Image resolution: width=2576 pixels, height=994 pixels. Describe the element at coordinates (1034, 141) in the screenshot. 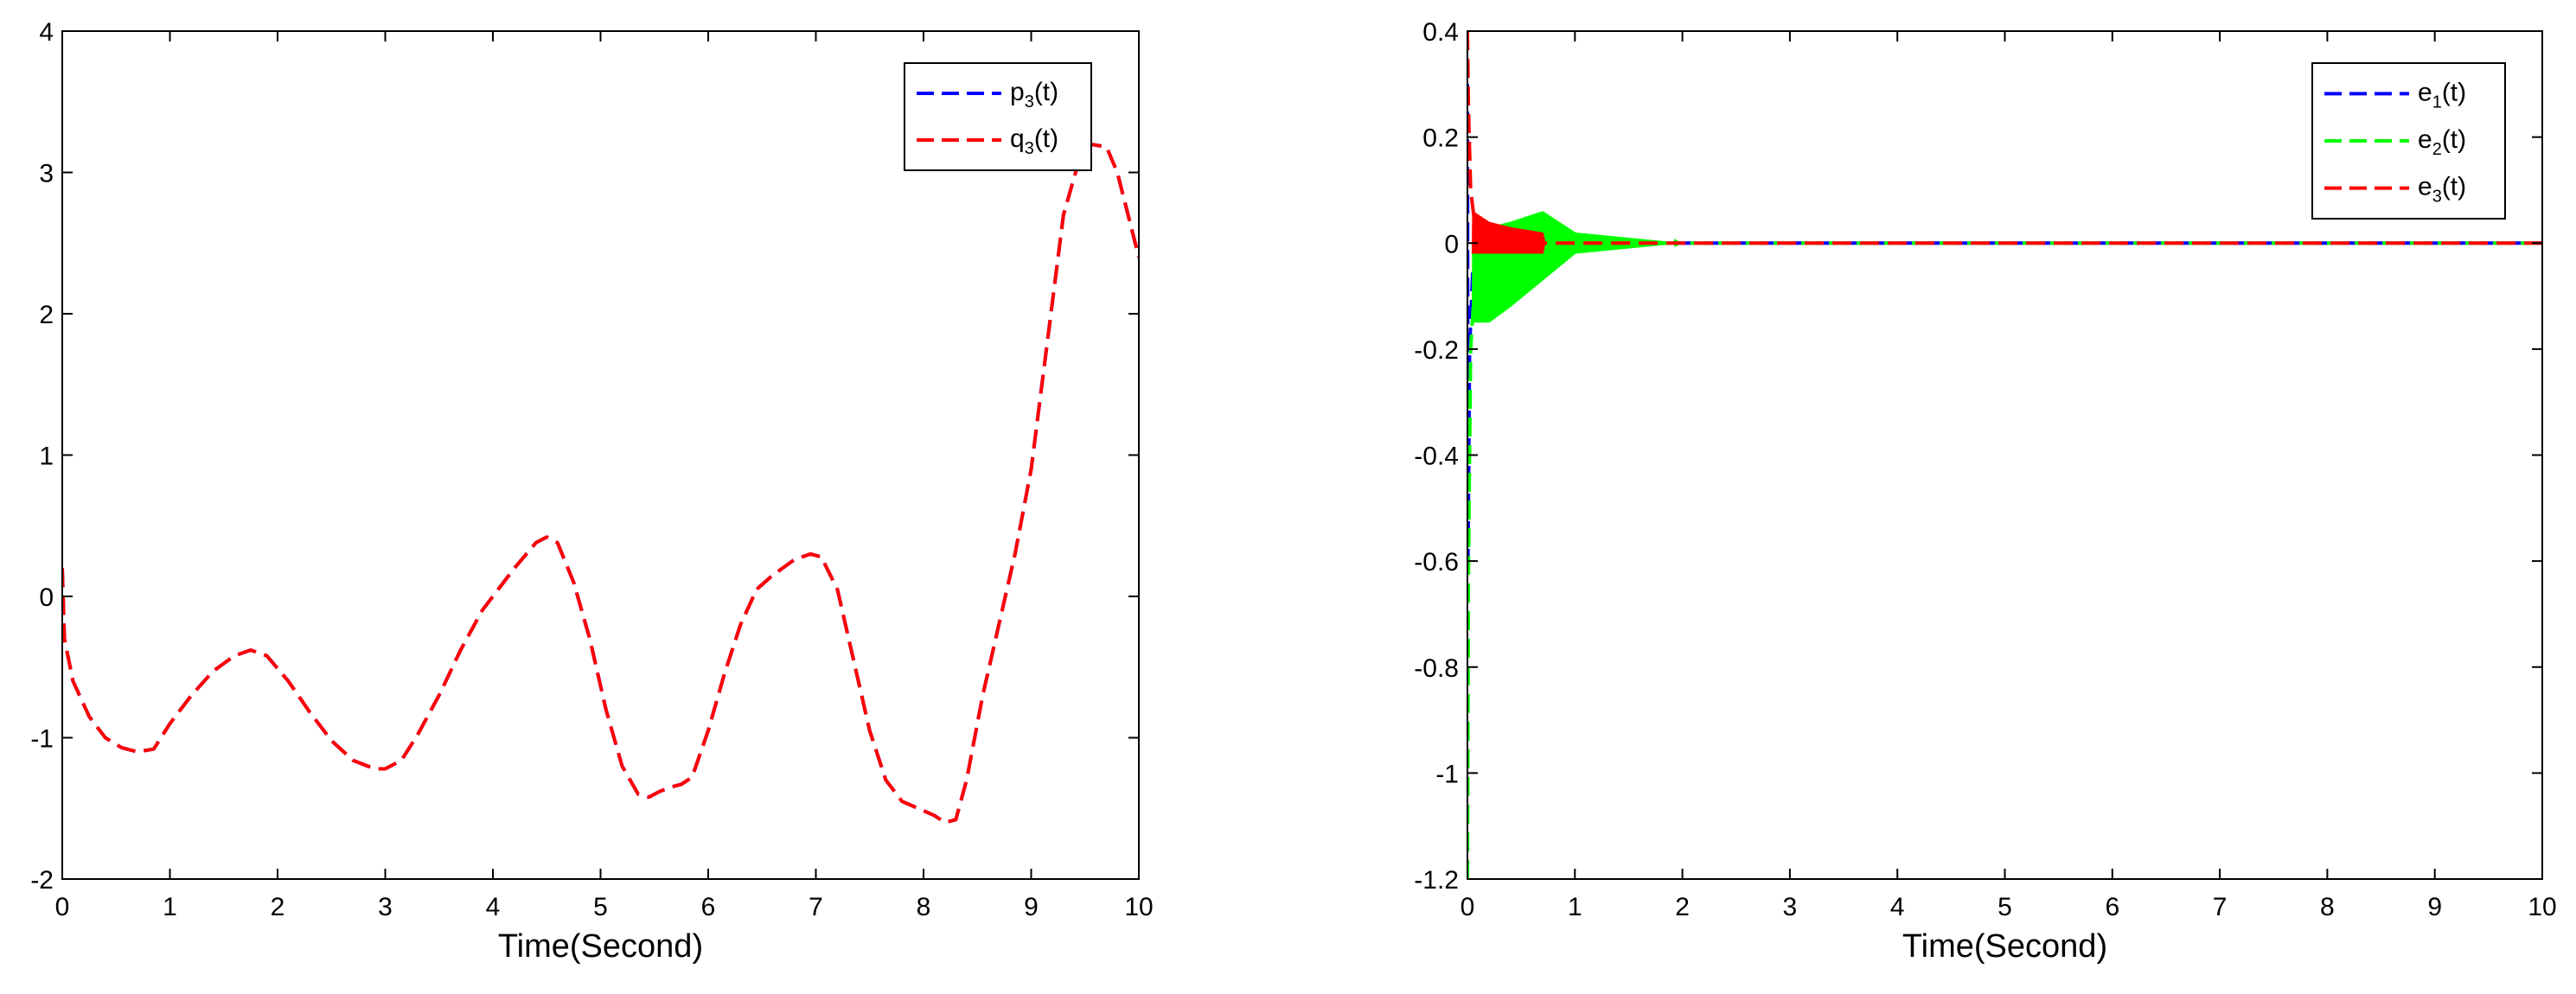

I see `legend-entry-label: q3(t)` at that location.